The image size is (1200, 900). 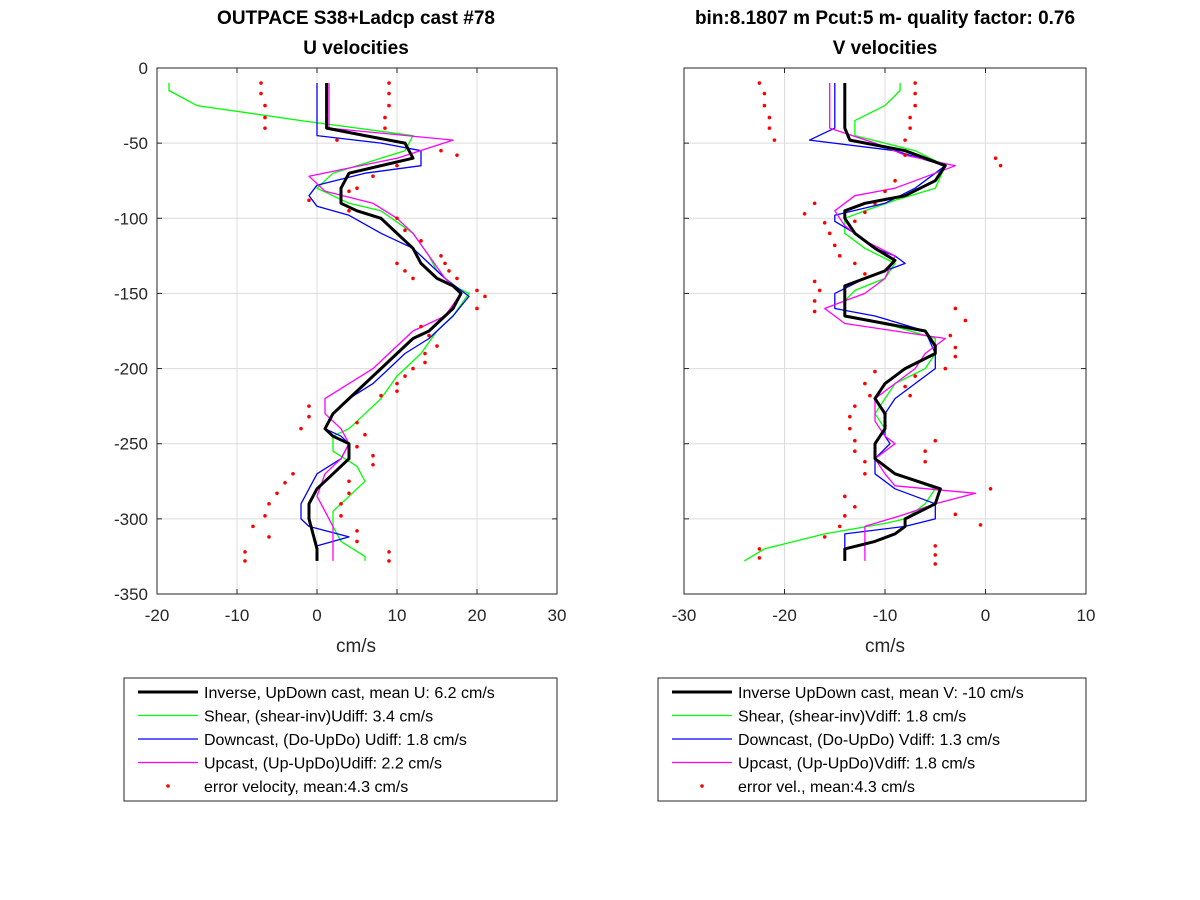 I want to click on u-y-tick-label: -300, so click(x=131, y=519).